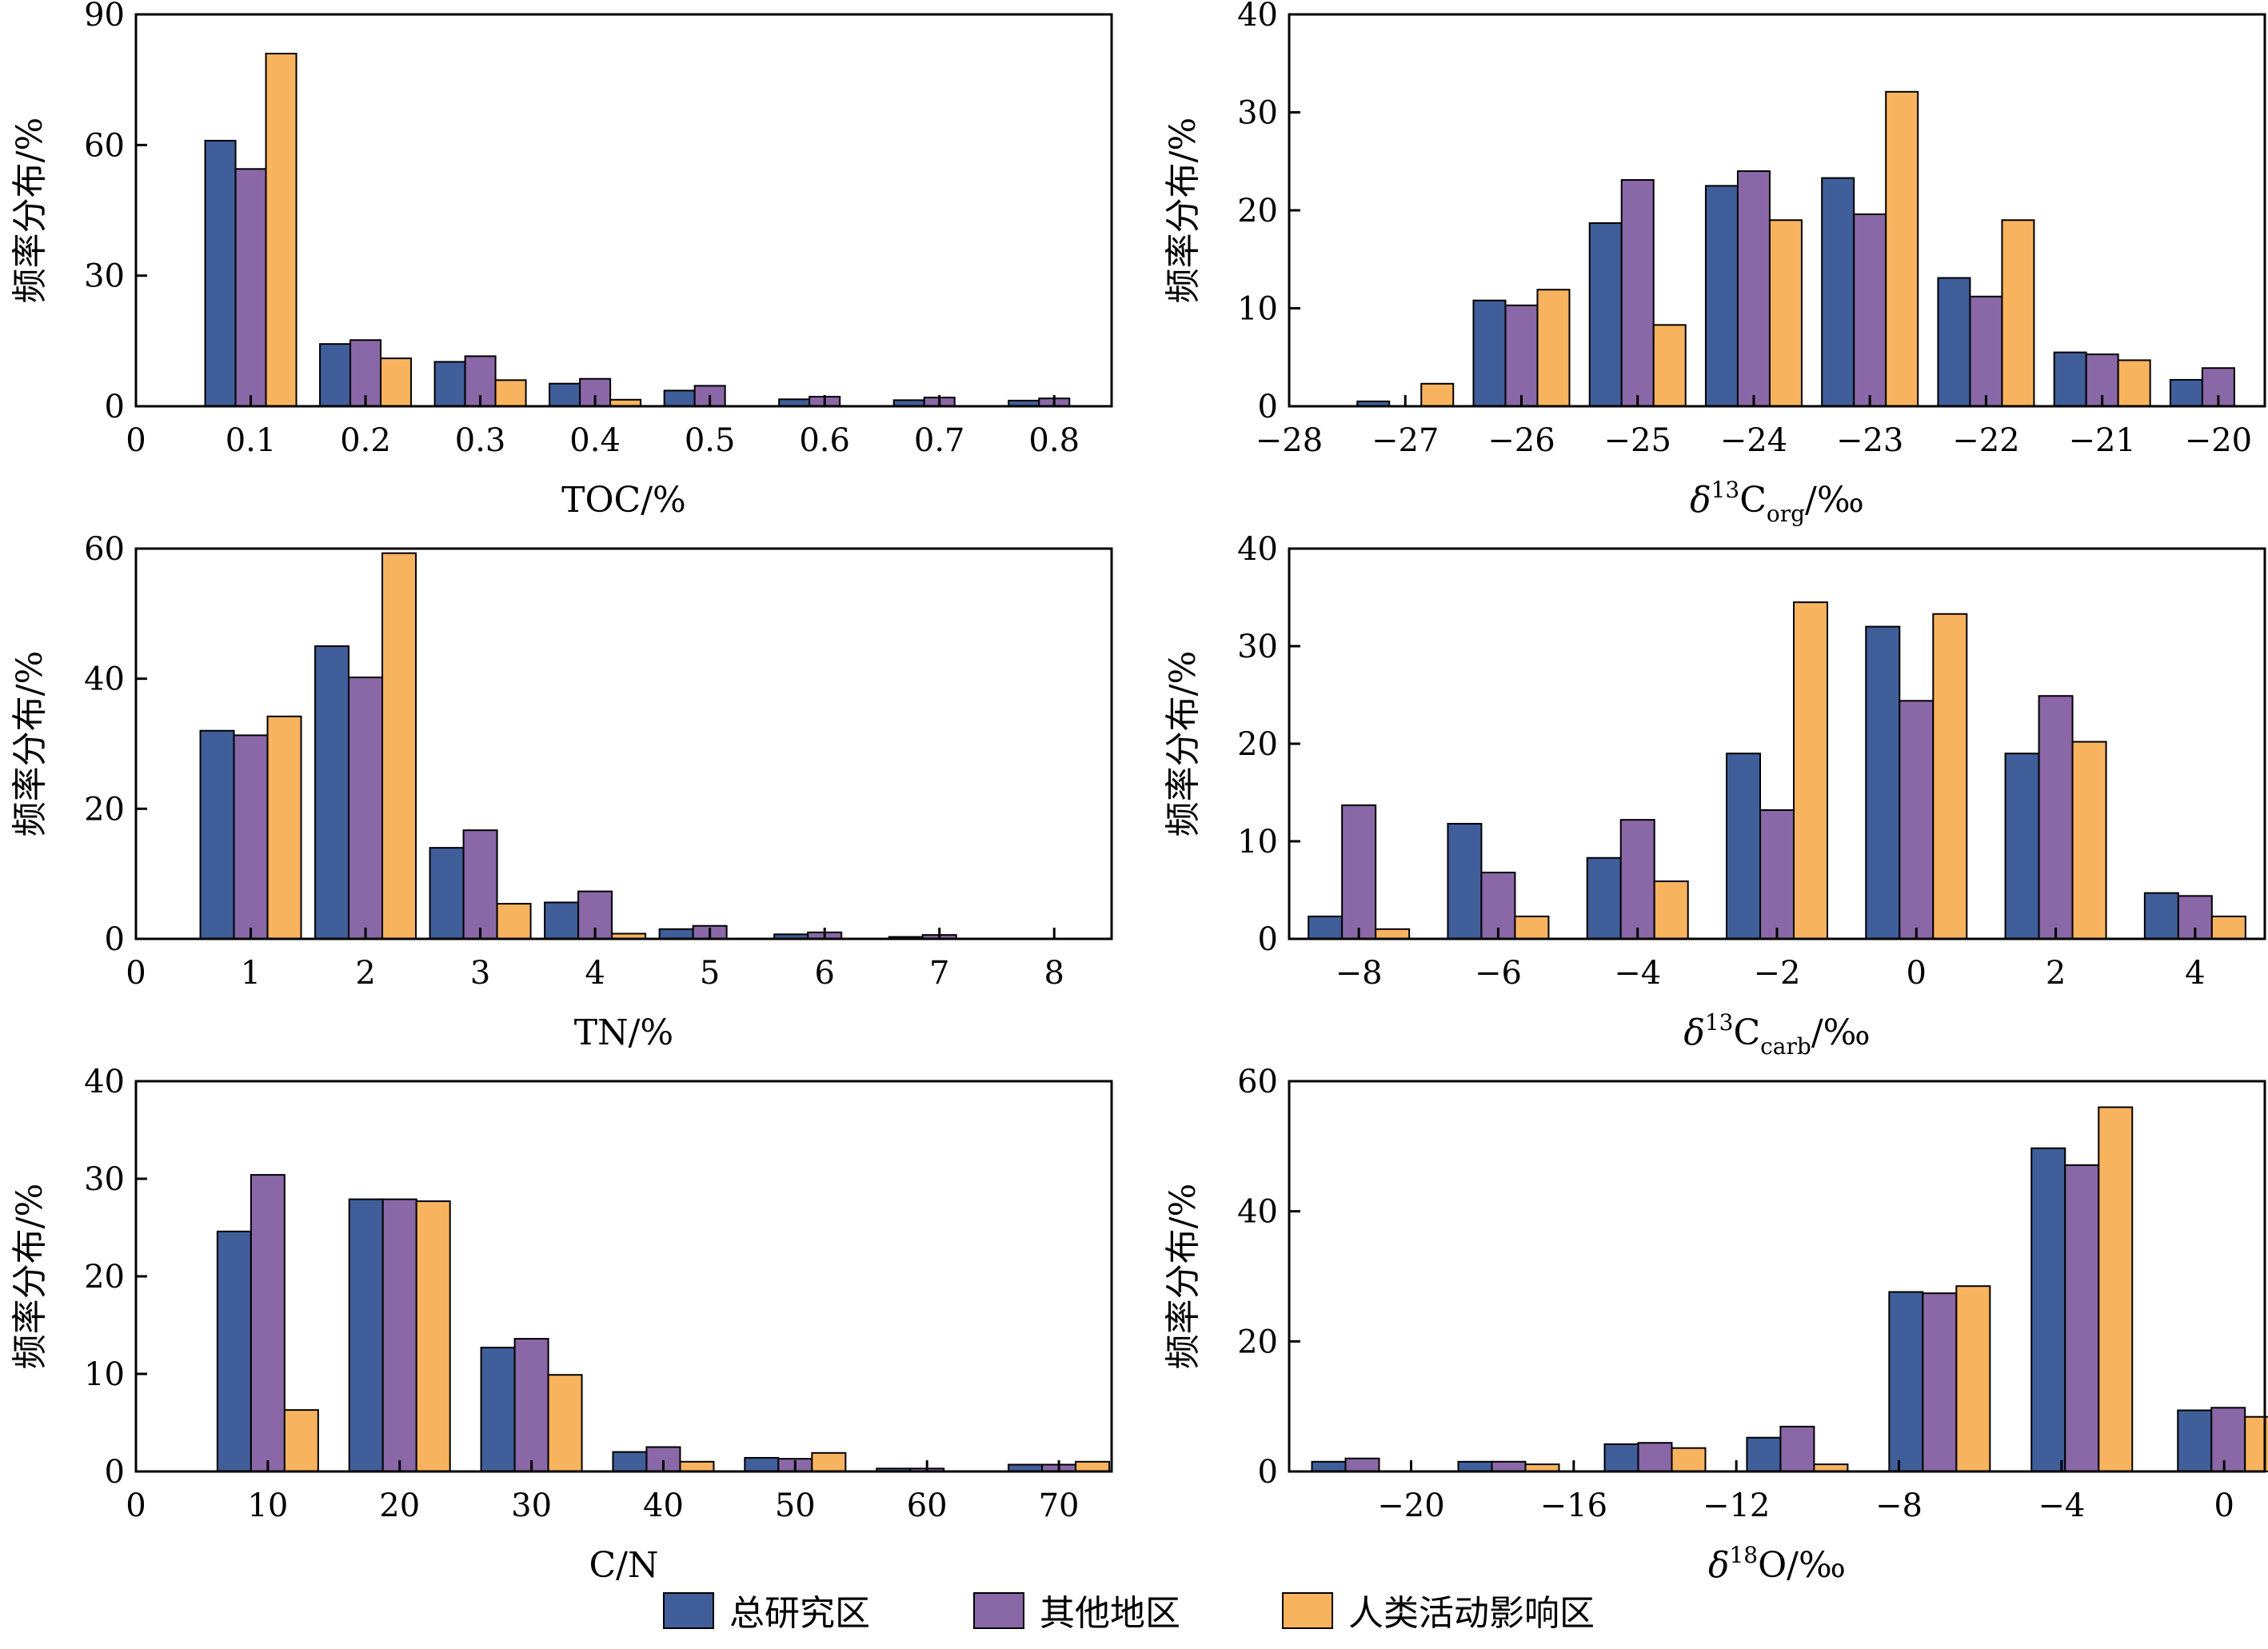 The width and height of the screenshot is (2268, 1649). Describe the element at coordinates (531, 1505) in the screenshot. I see `x-tick-label: 30` at that location.